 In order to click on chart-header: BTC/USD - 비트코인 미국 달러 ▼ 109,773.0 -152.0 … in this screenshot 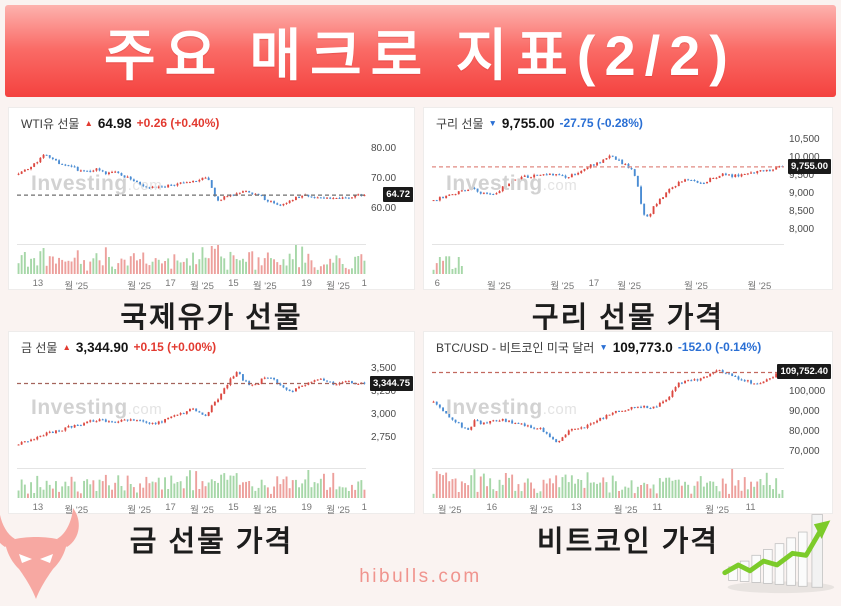, I will do `click(632, 347)`.